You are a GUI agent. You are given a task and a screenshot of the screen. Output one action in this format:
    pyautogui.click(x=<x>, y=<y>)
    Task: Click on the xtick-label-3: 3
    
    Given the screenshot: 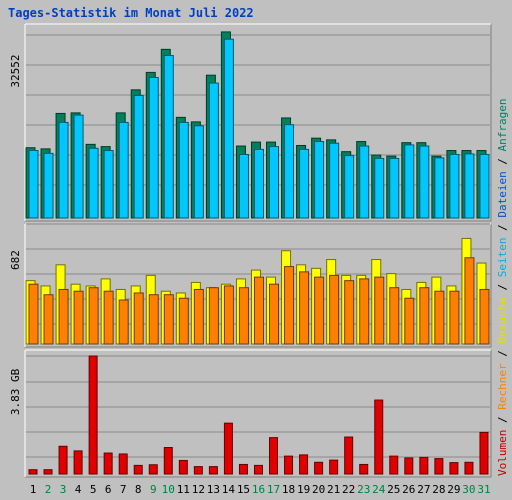 What is the action you would take?
    pyautogui.click(x=63, y=489)
    